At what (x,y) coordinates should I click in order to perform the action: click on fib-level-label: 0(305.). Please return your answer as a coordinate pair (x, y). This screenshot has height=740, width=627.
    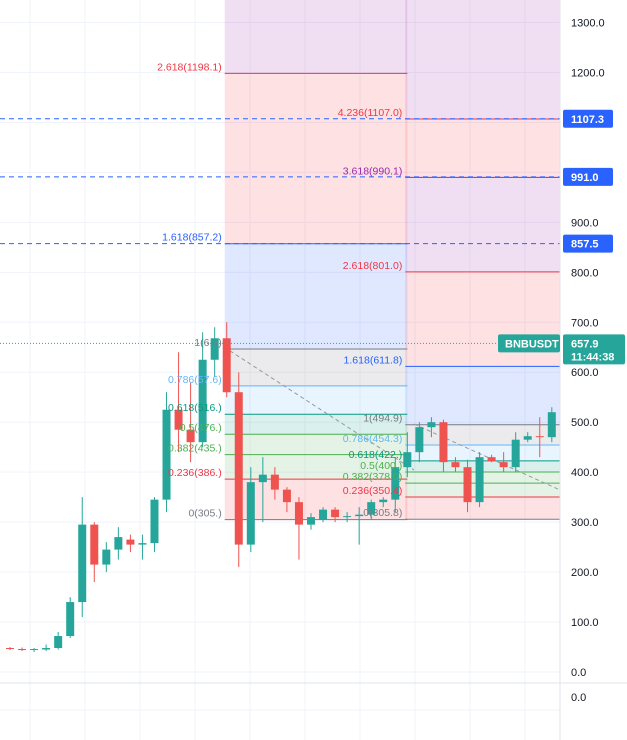
    Looking at the image, I should click on (204, 514).